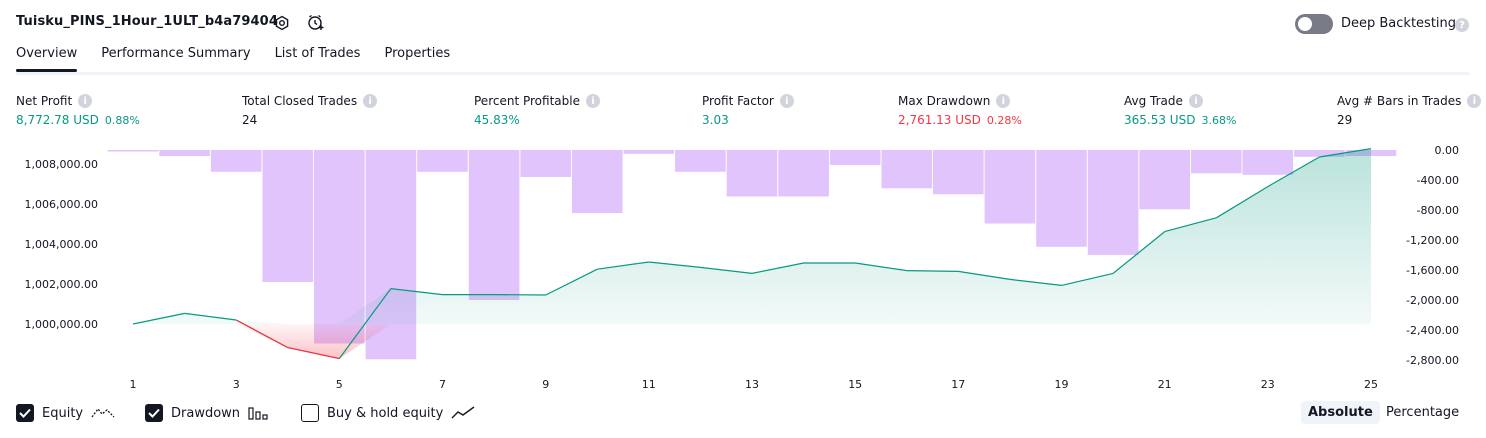 The height and width of the screenshot is (438, 1486). Describe the element at coordinates (316, 23) in the screenshot. I see `add-alert-icon` at that location.